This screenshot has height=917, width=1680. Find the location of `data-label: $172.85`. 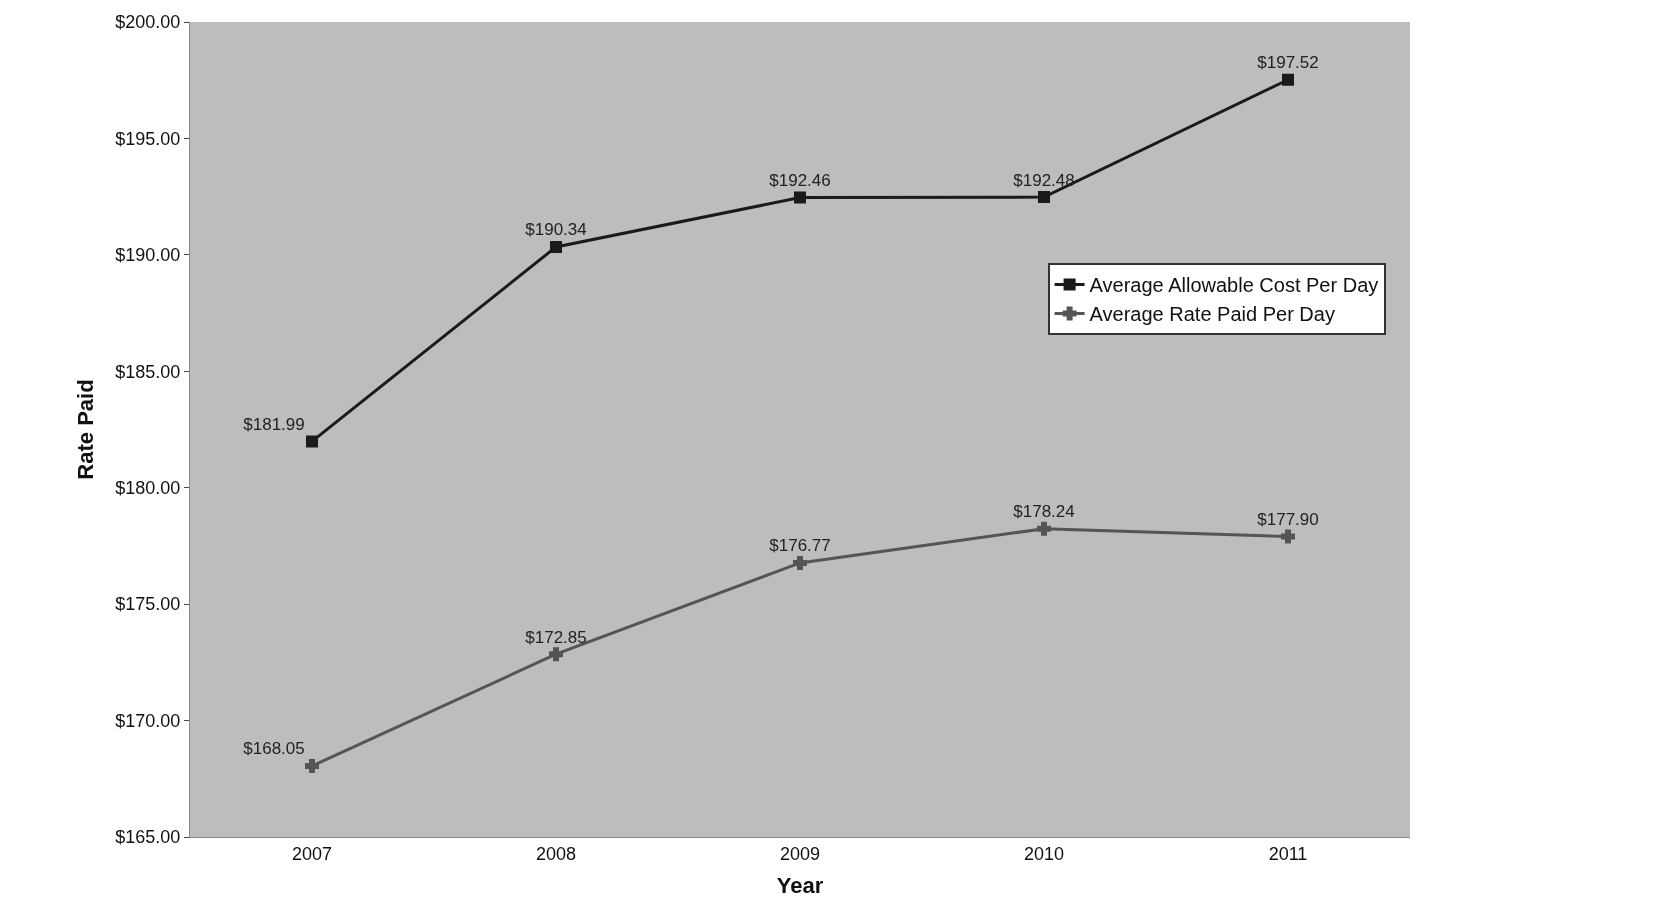

data-label: $172.85 is located at coordinates (556, 637).